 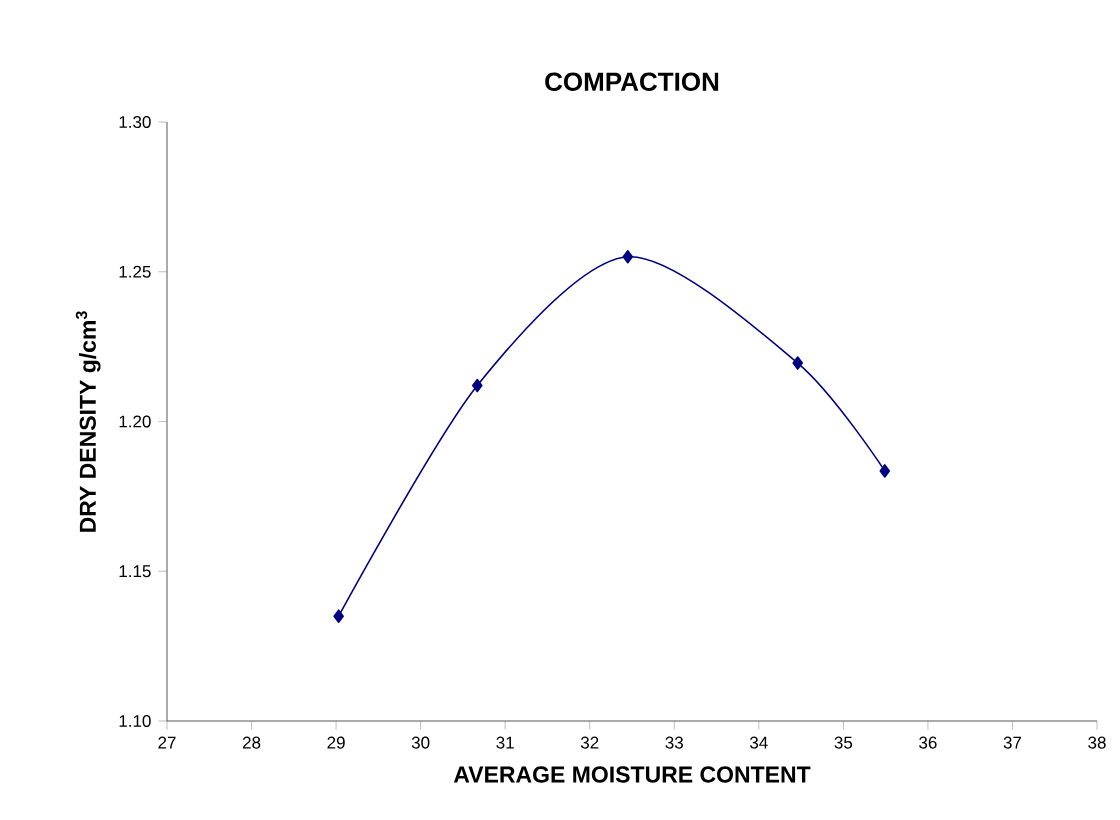 I want to click on y-axis-title: DRY DENSITY g/cm$^{3}$, so click(x=88, y=421).